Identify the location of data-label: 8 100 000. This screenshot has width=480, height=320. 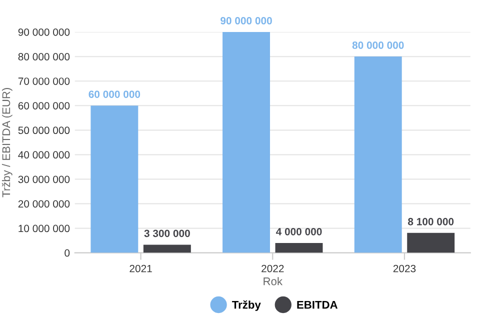
(431, 222).